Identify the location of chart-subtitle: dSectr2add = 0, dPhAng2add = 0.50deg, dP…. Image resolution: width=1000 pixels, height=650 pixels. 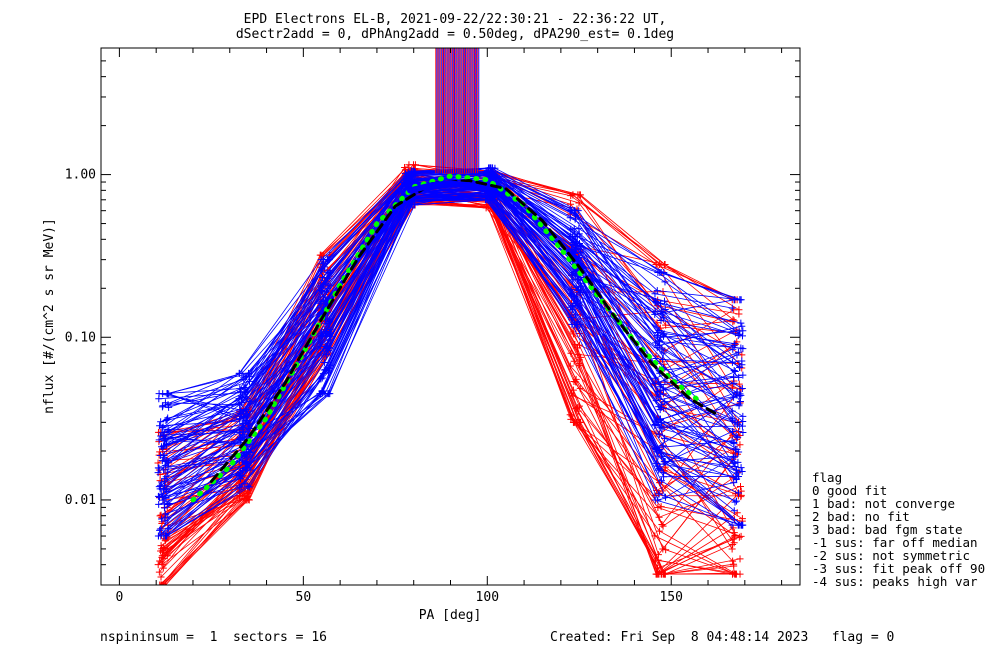
(455, 34).